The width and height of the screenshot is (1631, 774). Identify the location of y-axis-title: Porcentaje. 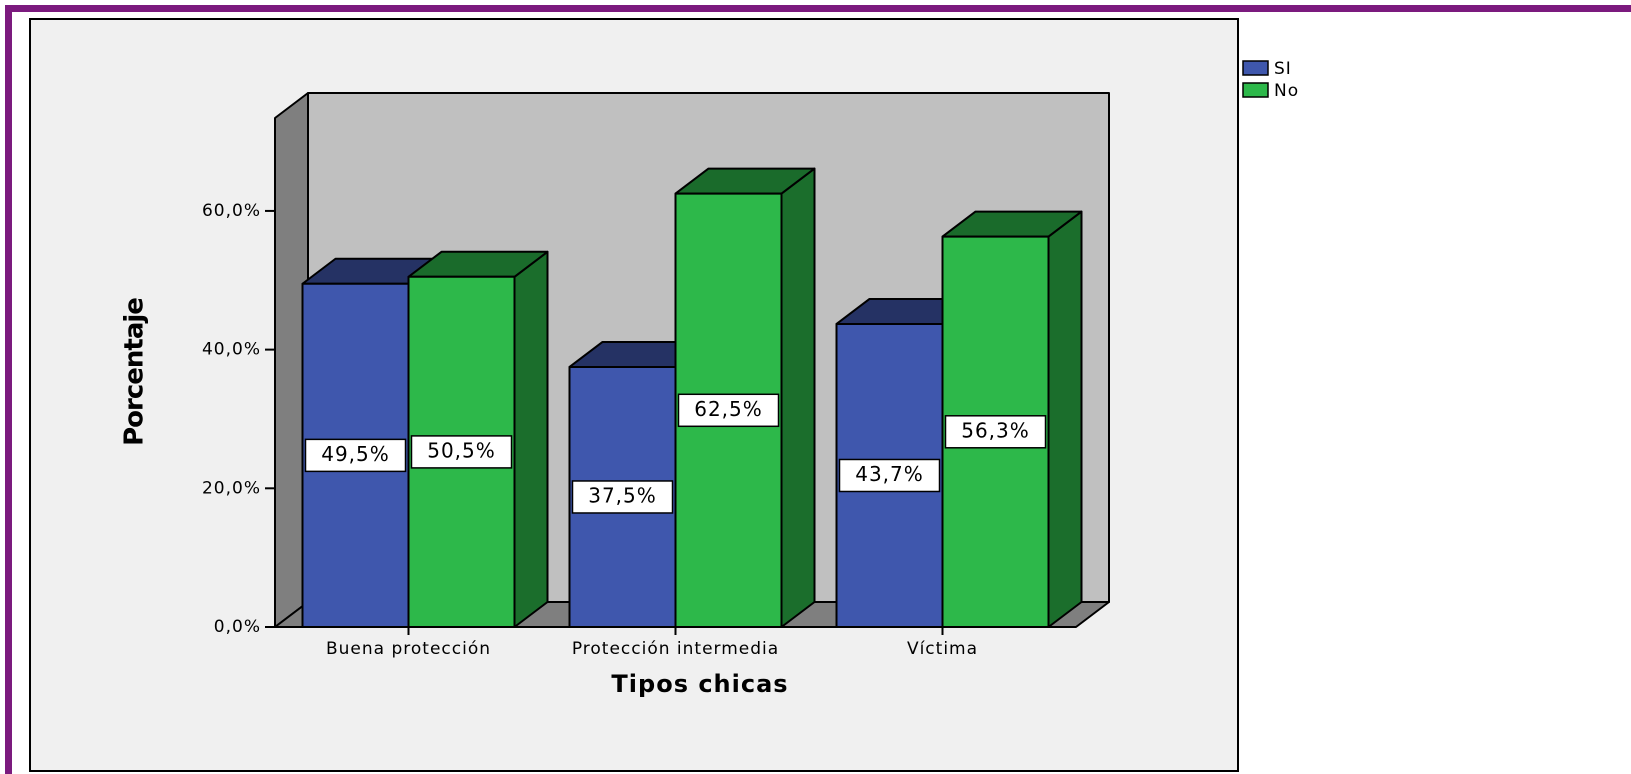
(135, 372).